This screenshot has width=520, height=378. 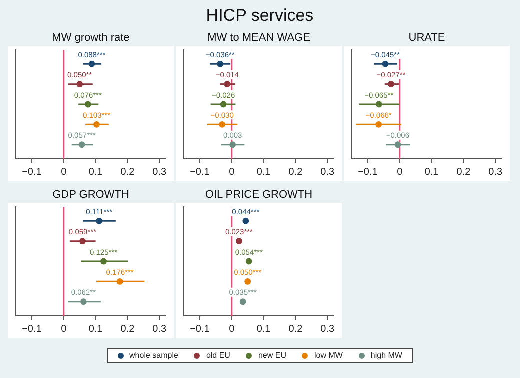 I want to click on legend-label: whole sample, so click(x=154, y=355).